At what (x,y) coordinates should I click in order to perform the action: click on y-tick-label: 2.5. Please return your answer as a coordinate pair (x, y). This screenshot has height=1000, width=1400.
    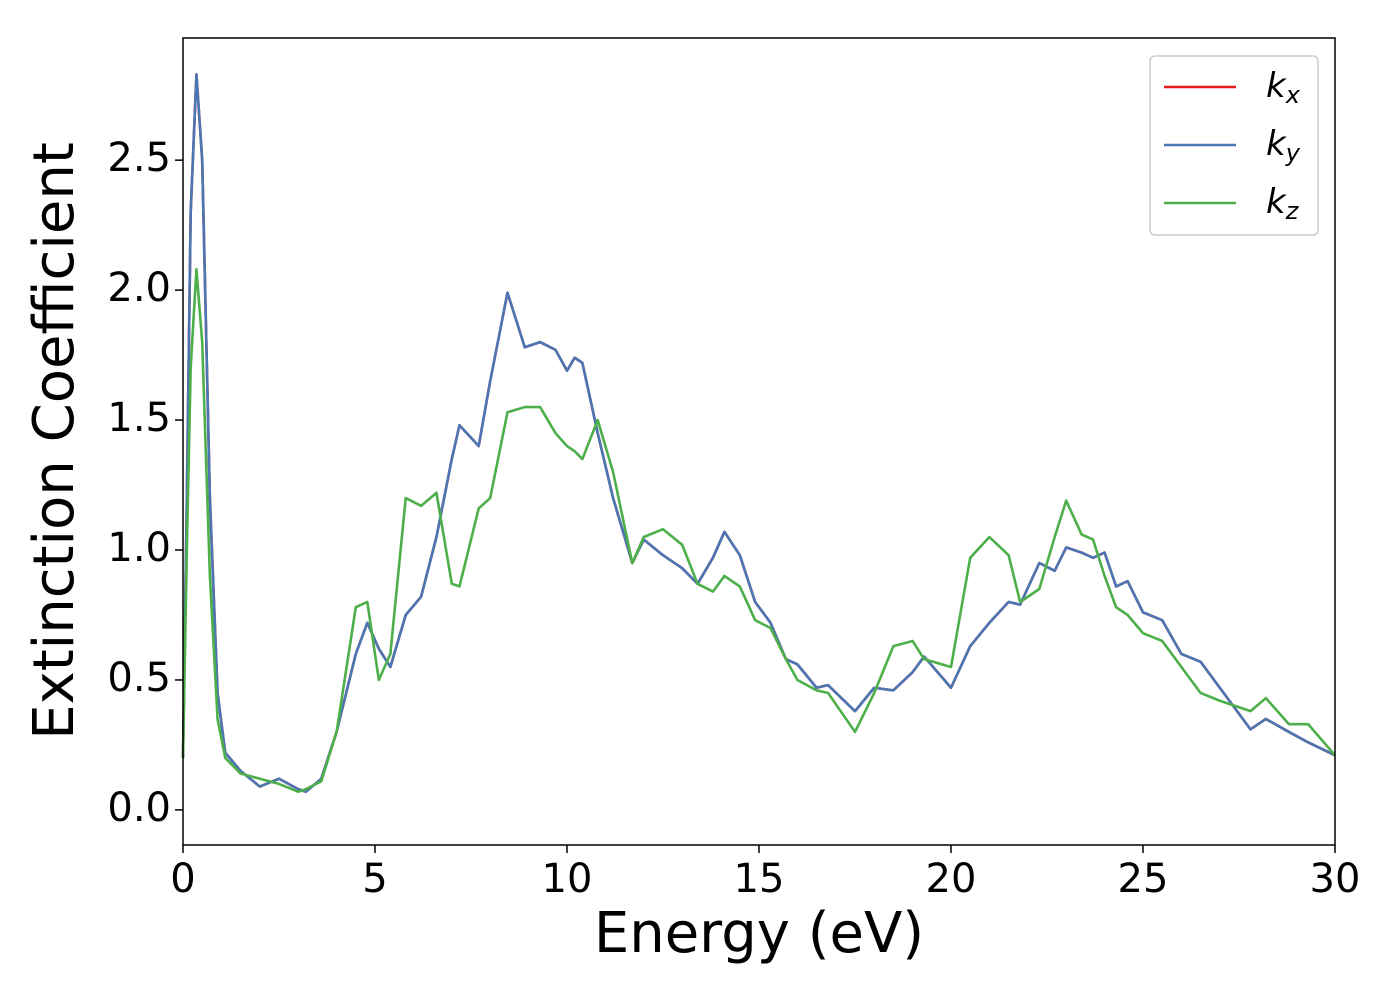
    Looking at the image, I should click on (139, 158).